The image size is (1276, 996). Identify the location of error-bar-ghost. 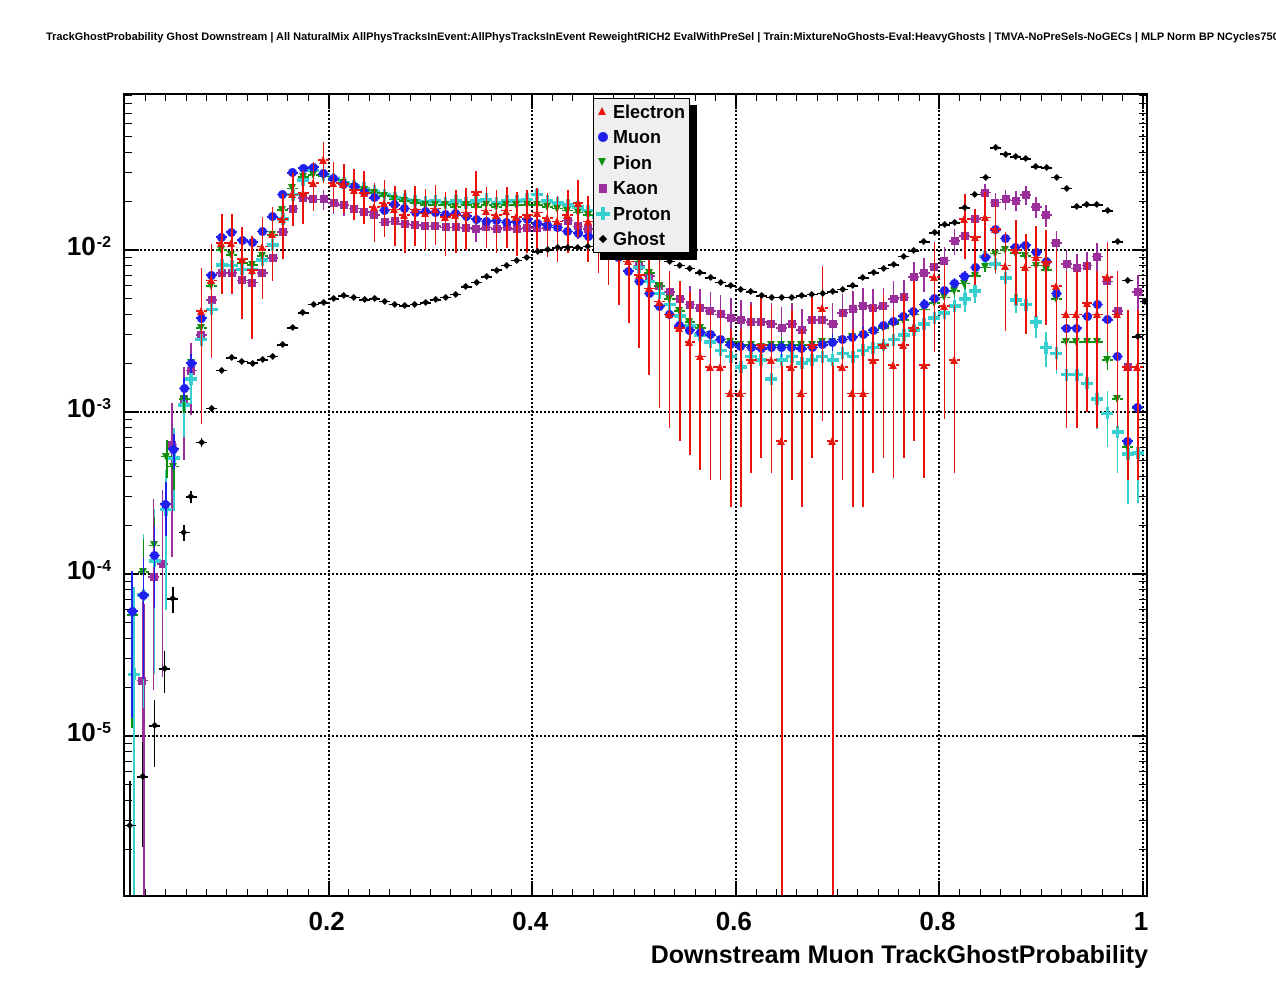
(154, 734).